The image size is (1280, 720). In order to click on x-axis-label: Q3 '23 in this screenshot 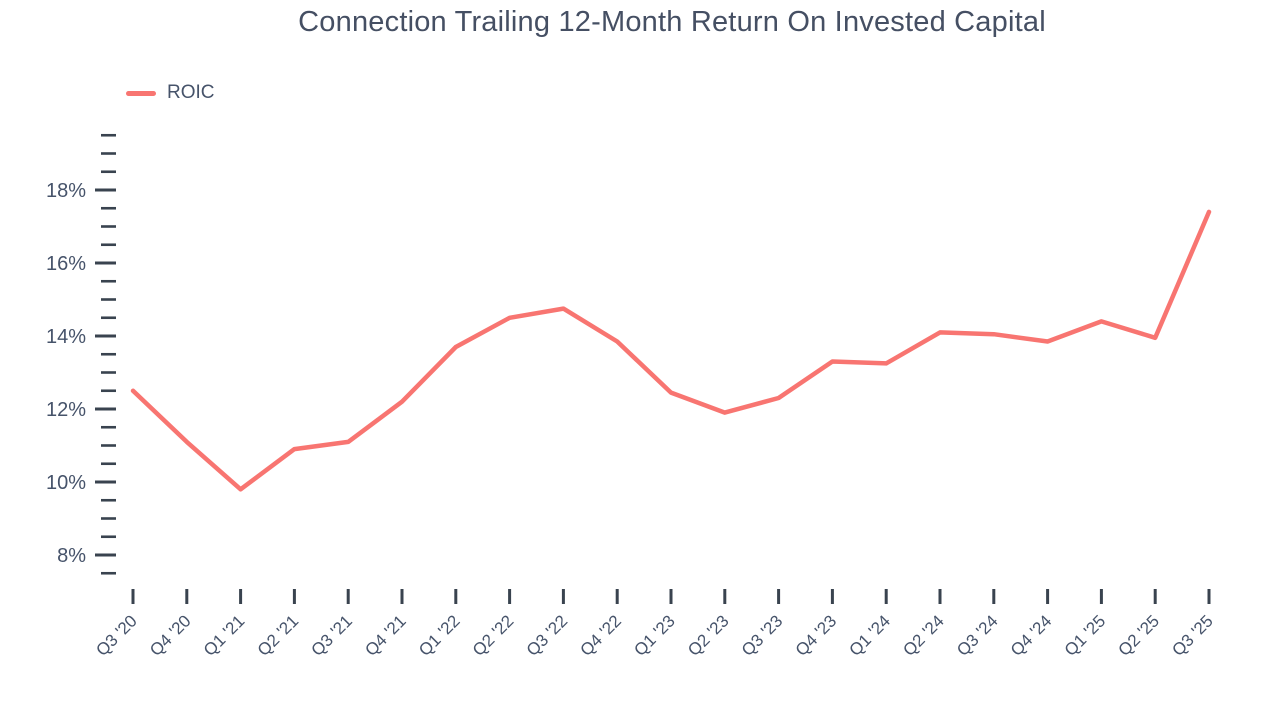, I will do `click(762, 635)`.